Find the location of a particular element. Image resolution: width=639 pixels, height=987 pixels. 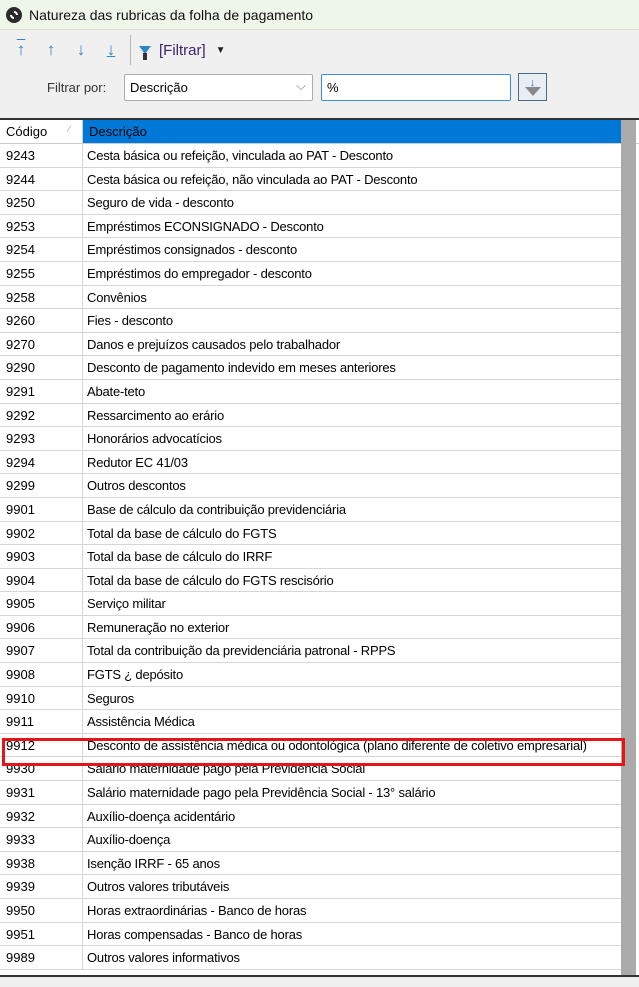

cell-descricao: Assistência Médica is located at coordinates (141, 722).